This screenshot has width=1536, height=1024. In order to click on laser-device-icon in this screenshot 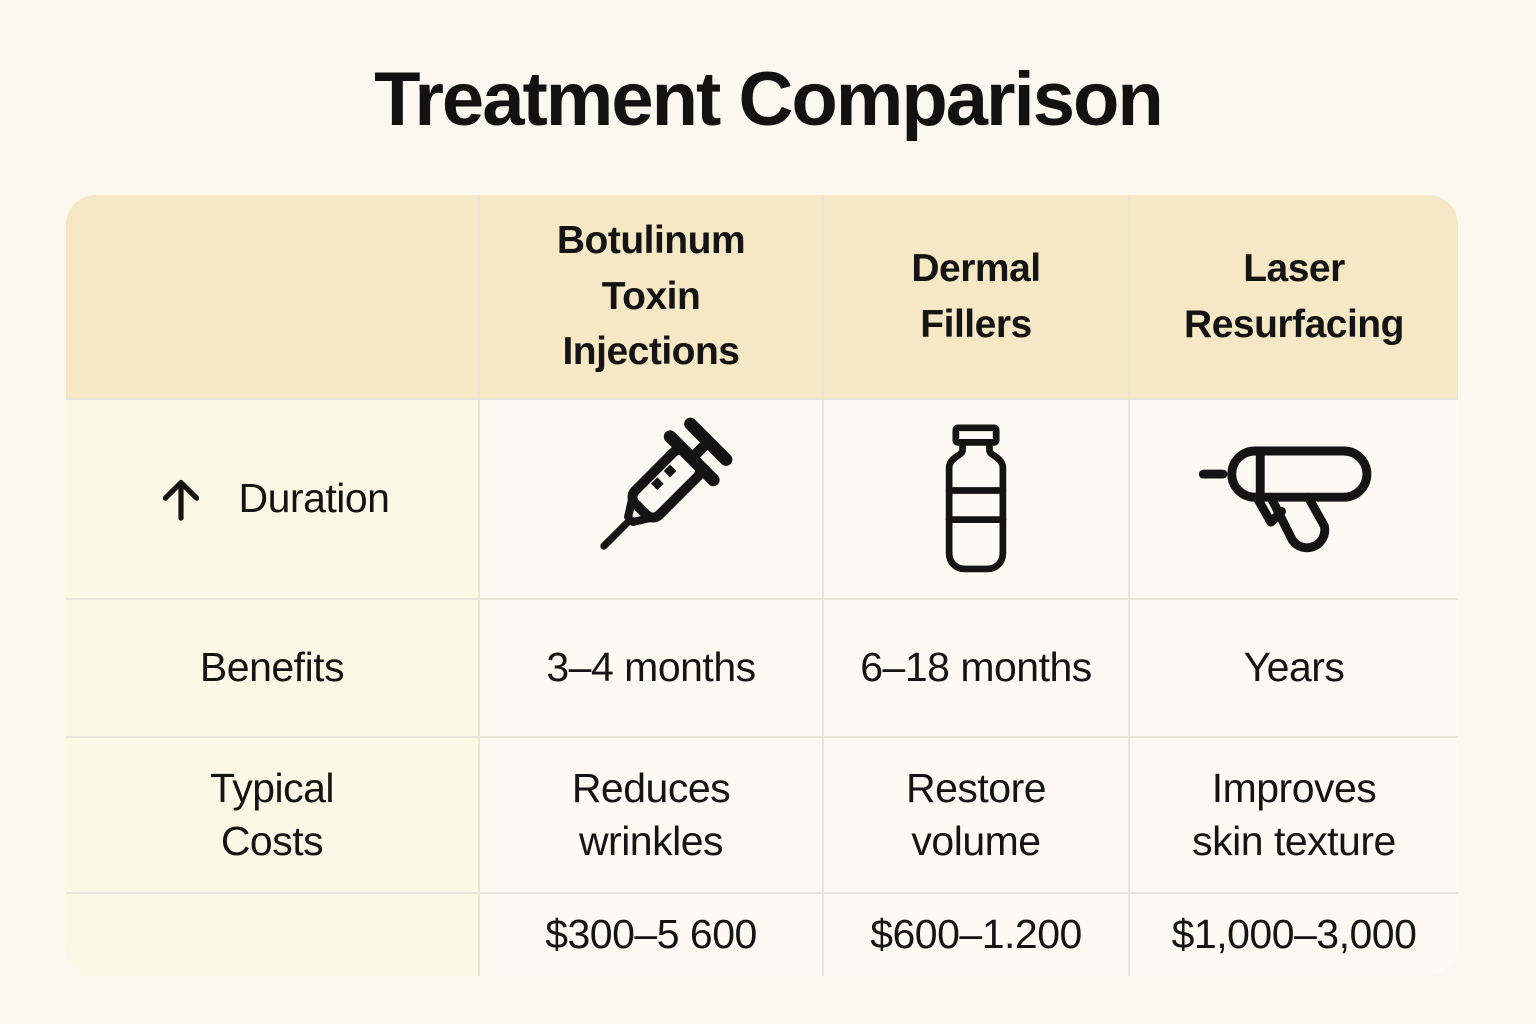, I will do `click(1294, 499)`.